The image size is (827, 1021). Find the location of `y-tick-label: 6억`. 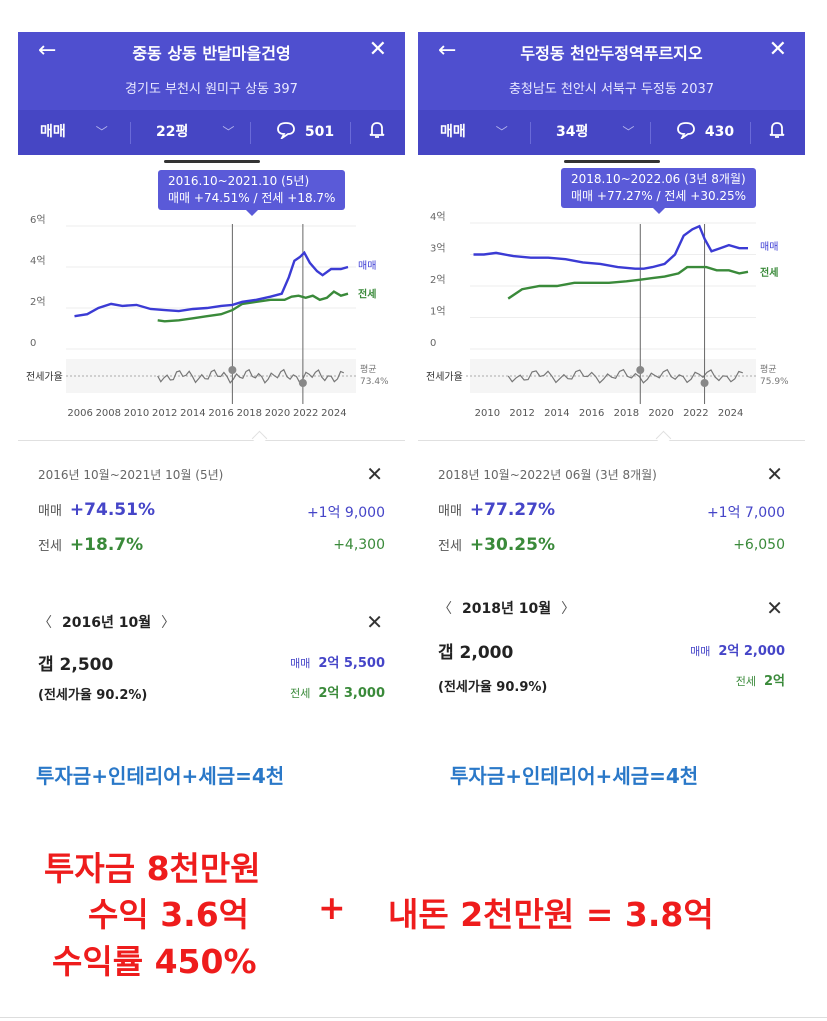

y-tick-label: 6억 is located at coordinates (38, 220).